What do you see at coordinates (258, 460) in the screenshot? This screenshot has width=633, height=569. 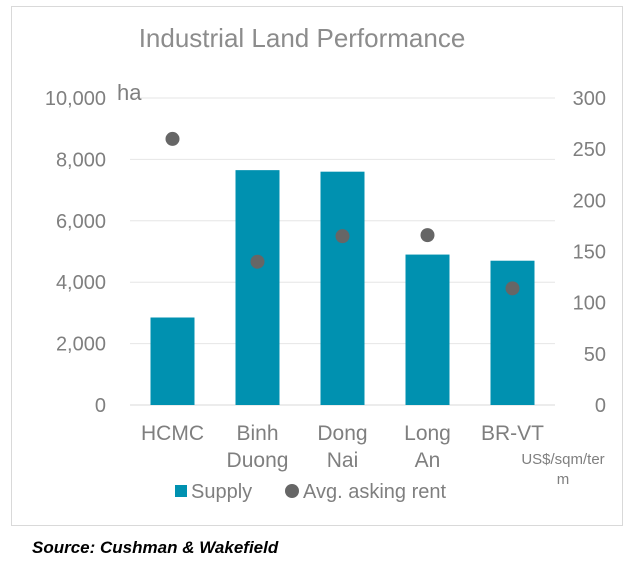 I see `category-label: Duong` at bounding box center [258, 460].